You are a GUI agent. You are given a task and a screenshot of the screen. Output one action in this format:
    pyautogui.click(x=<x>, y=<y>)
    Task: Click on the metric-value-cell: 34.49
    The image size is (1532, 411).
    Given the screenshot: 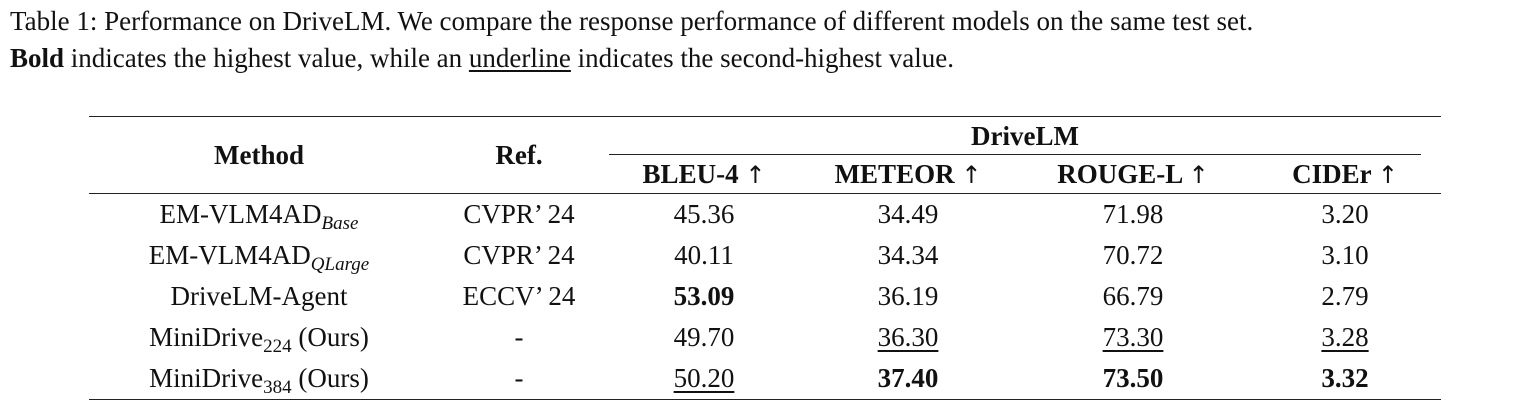 What is the action you would take?
    pyautogui.click(x=908, y=215)
    